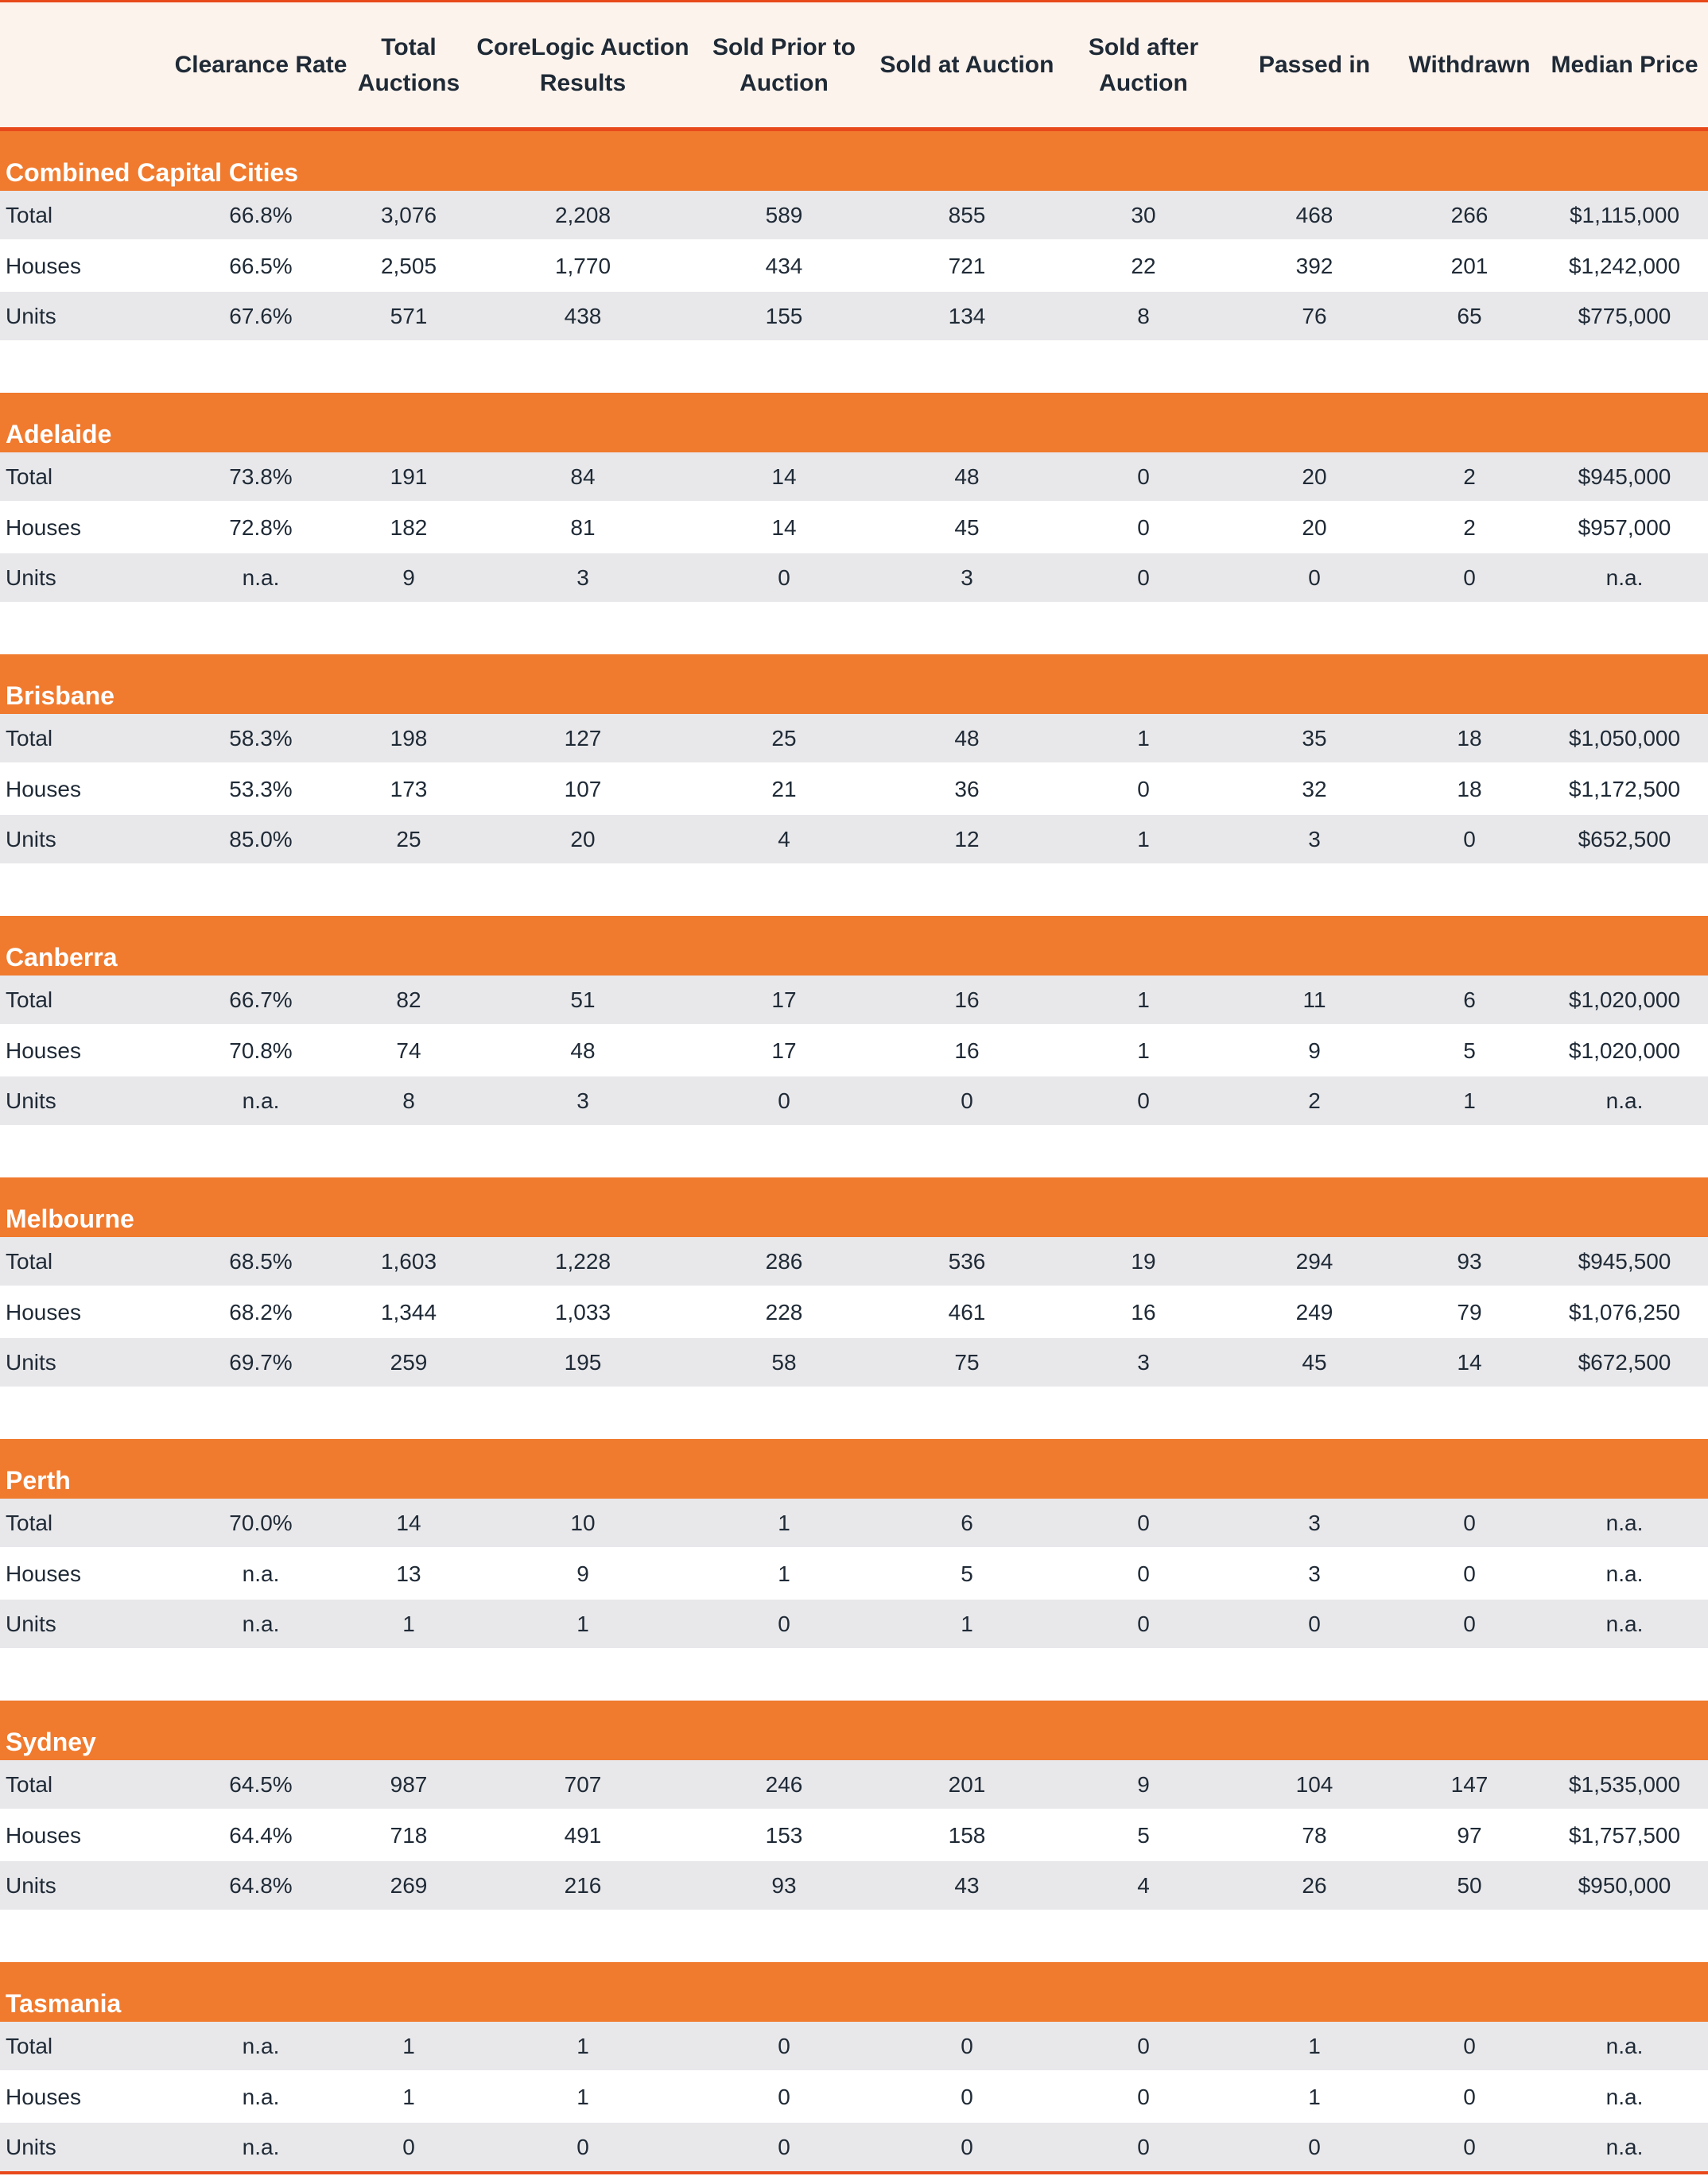 The width and height of the screenshot is (1708, 2176). What do you see at coordinates (967, 788) in the screenshot?
I see `table-cell: 36` at bounding box center [967, 788].